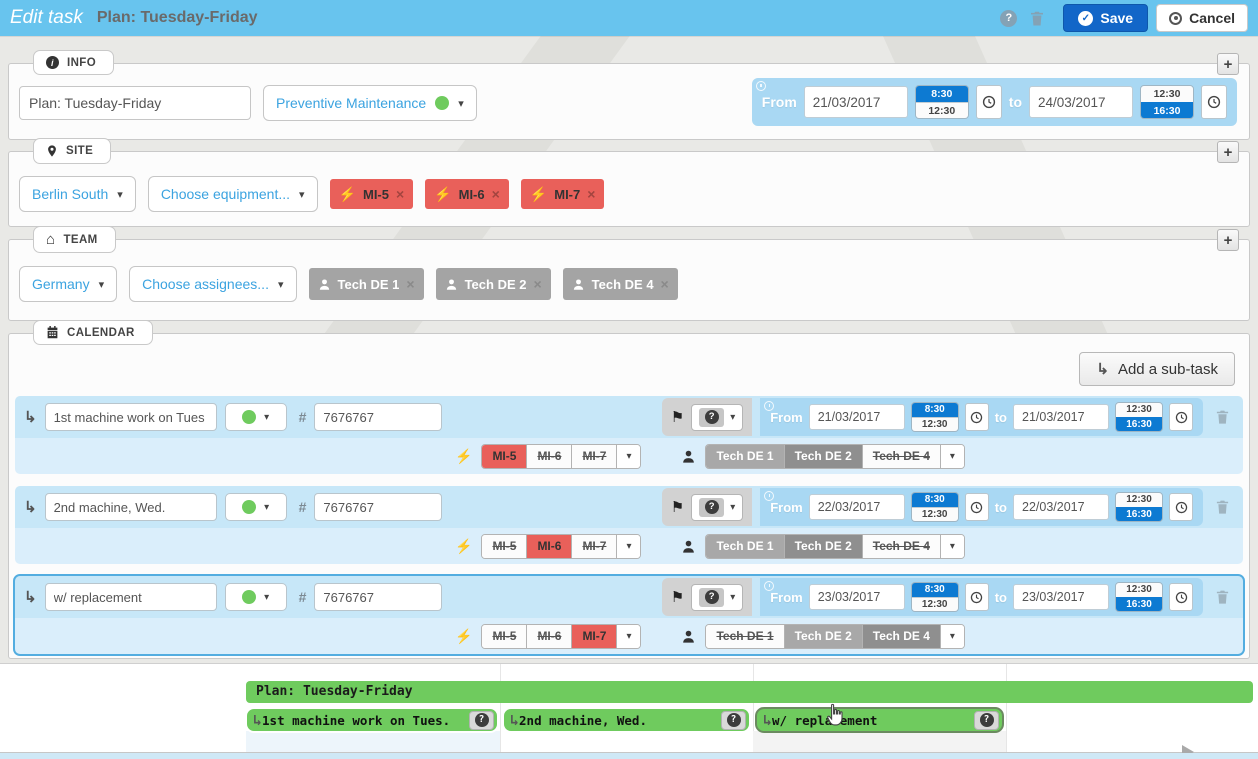  I want to click on save-button: ✓ Save, so click(1106, 18).